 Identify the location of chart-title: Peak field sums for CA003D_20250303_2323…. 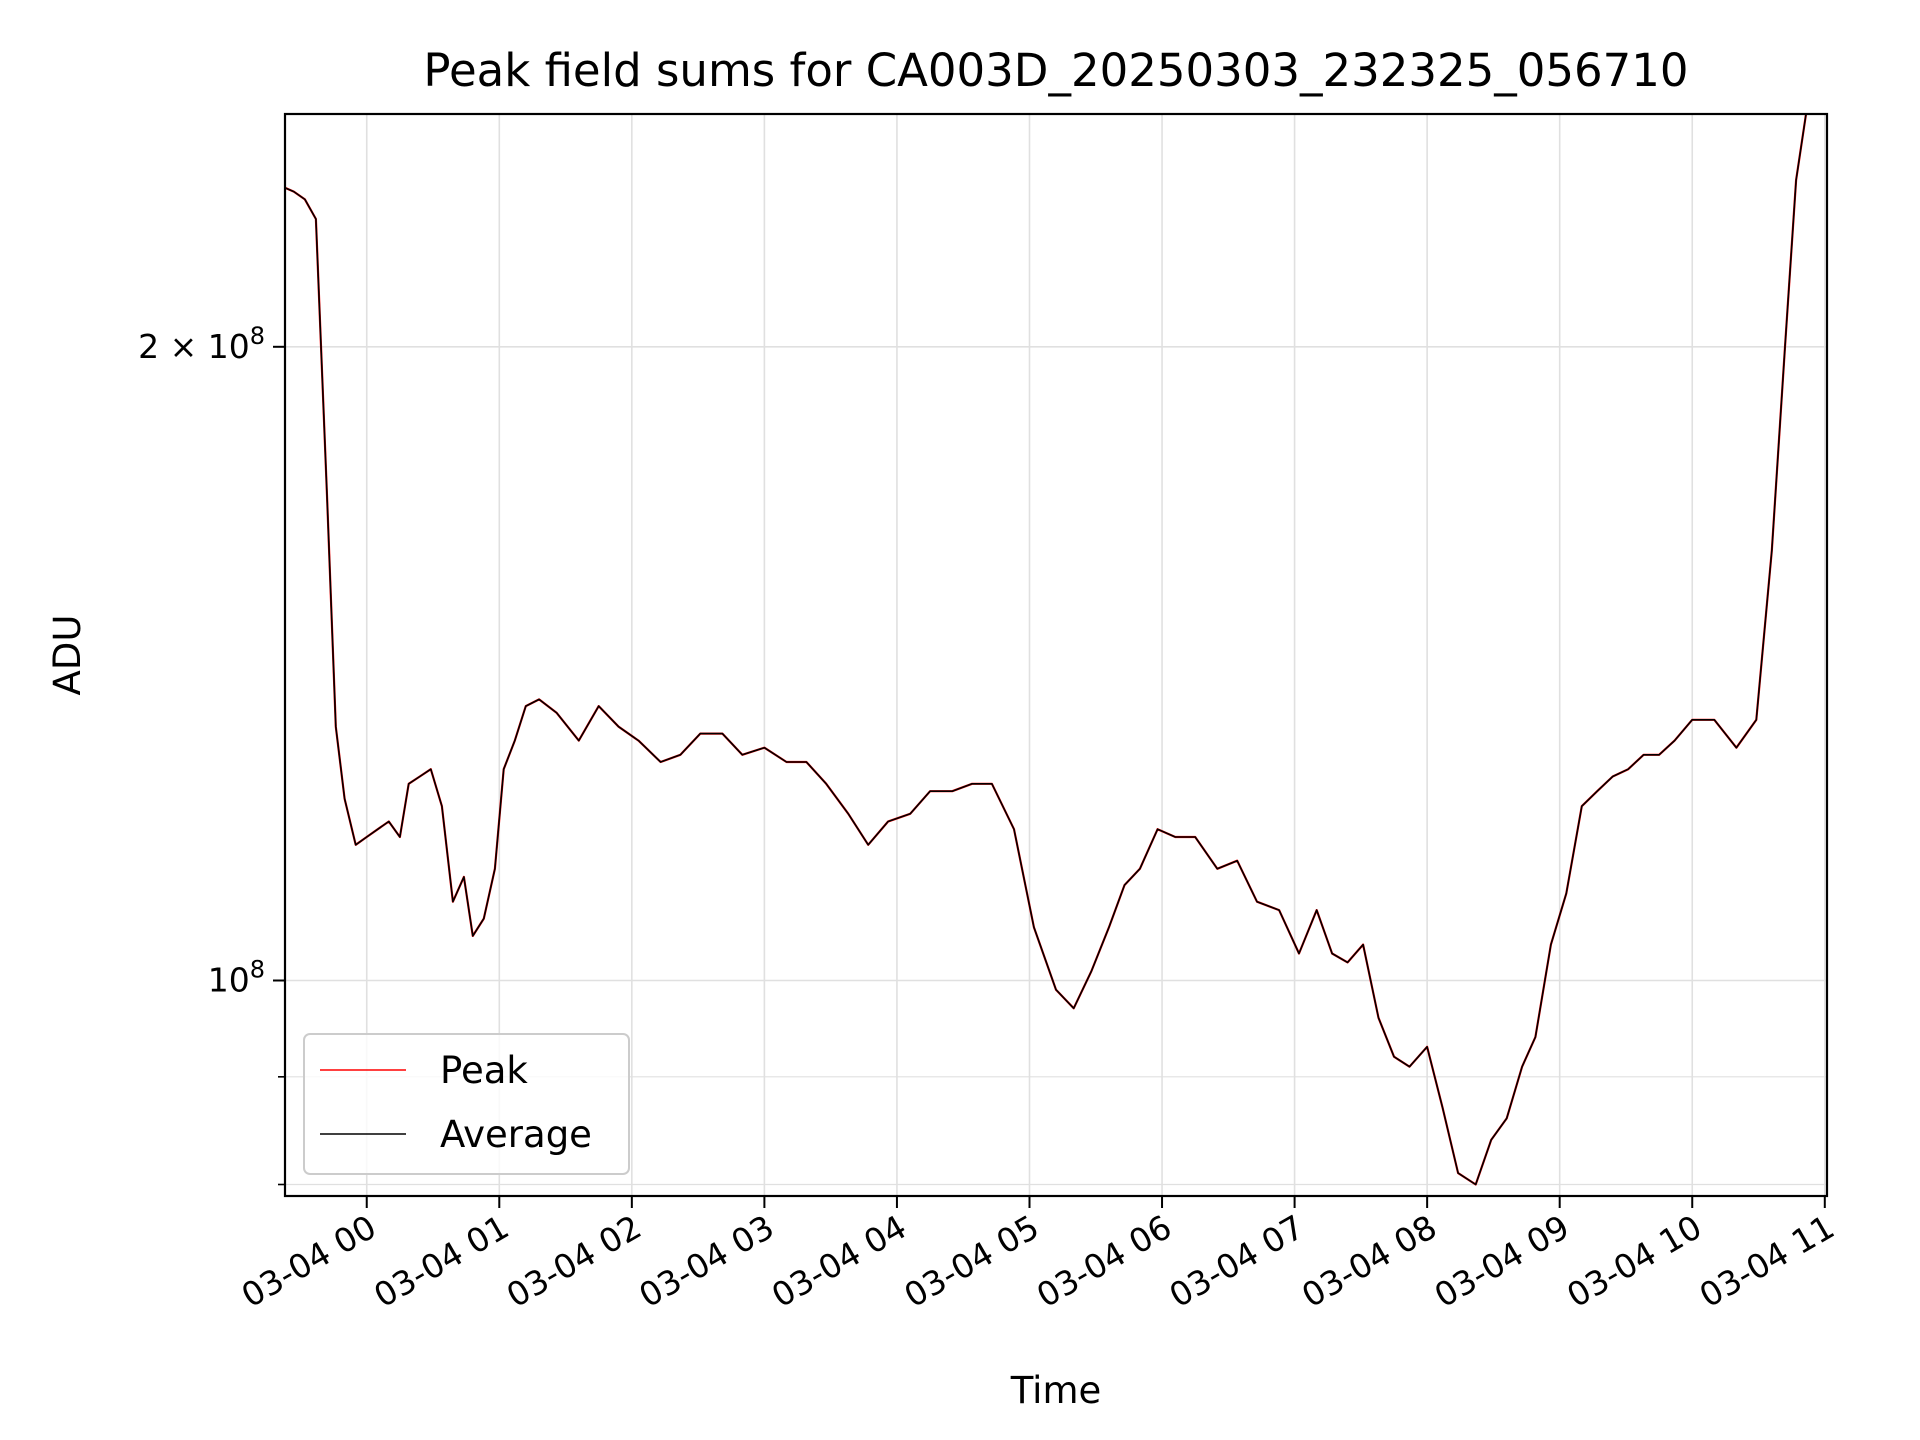
(1055, 70).